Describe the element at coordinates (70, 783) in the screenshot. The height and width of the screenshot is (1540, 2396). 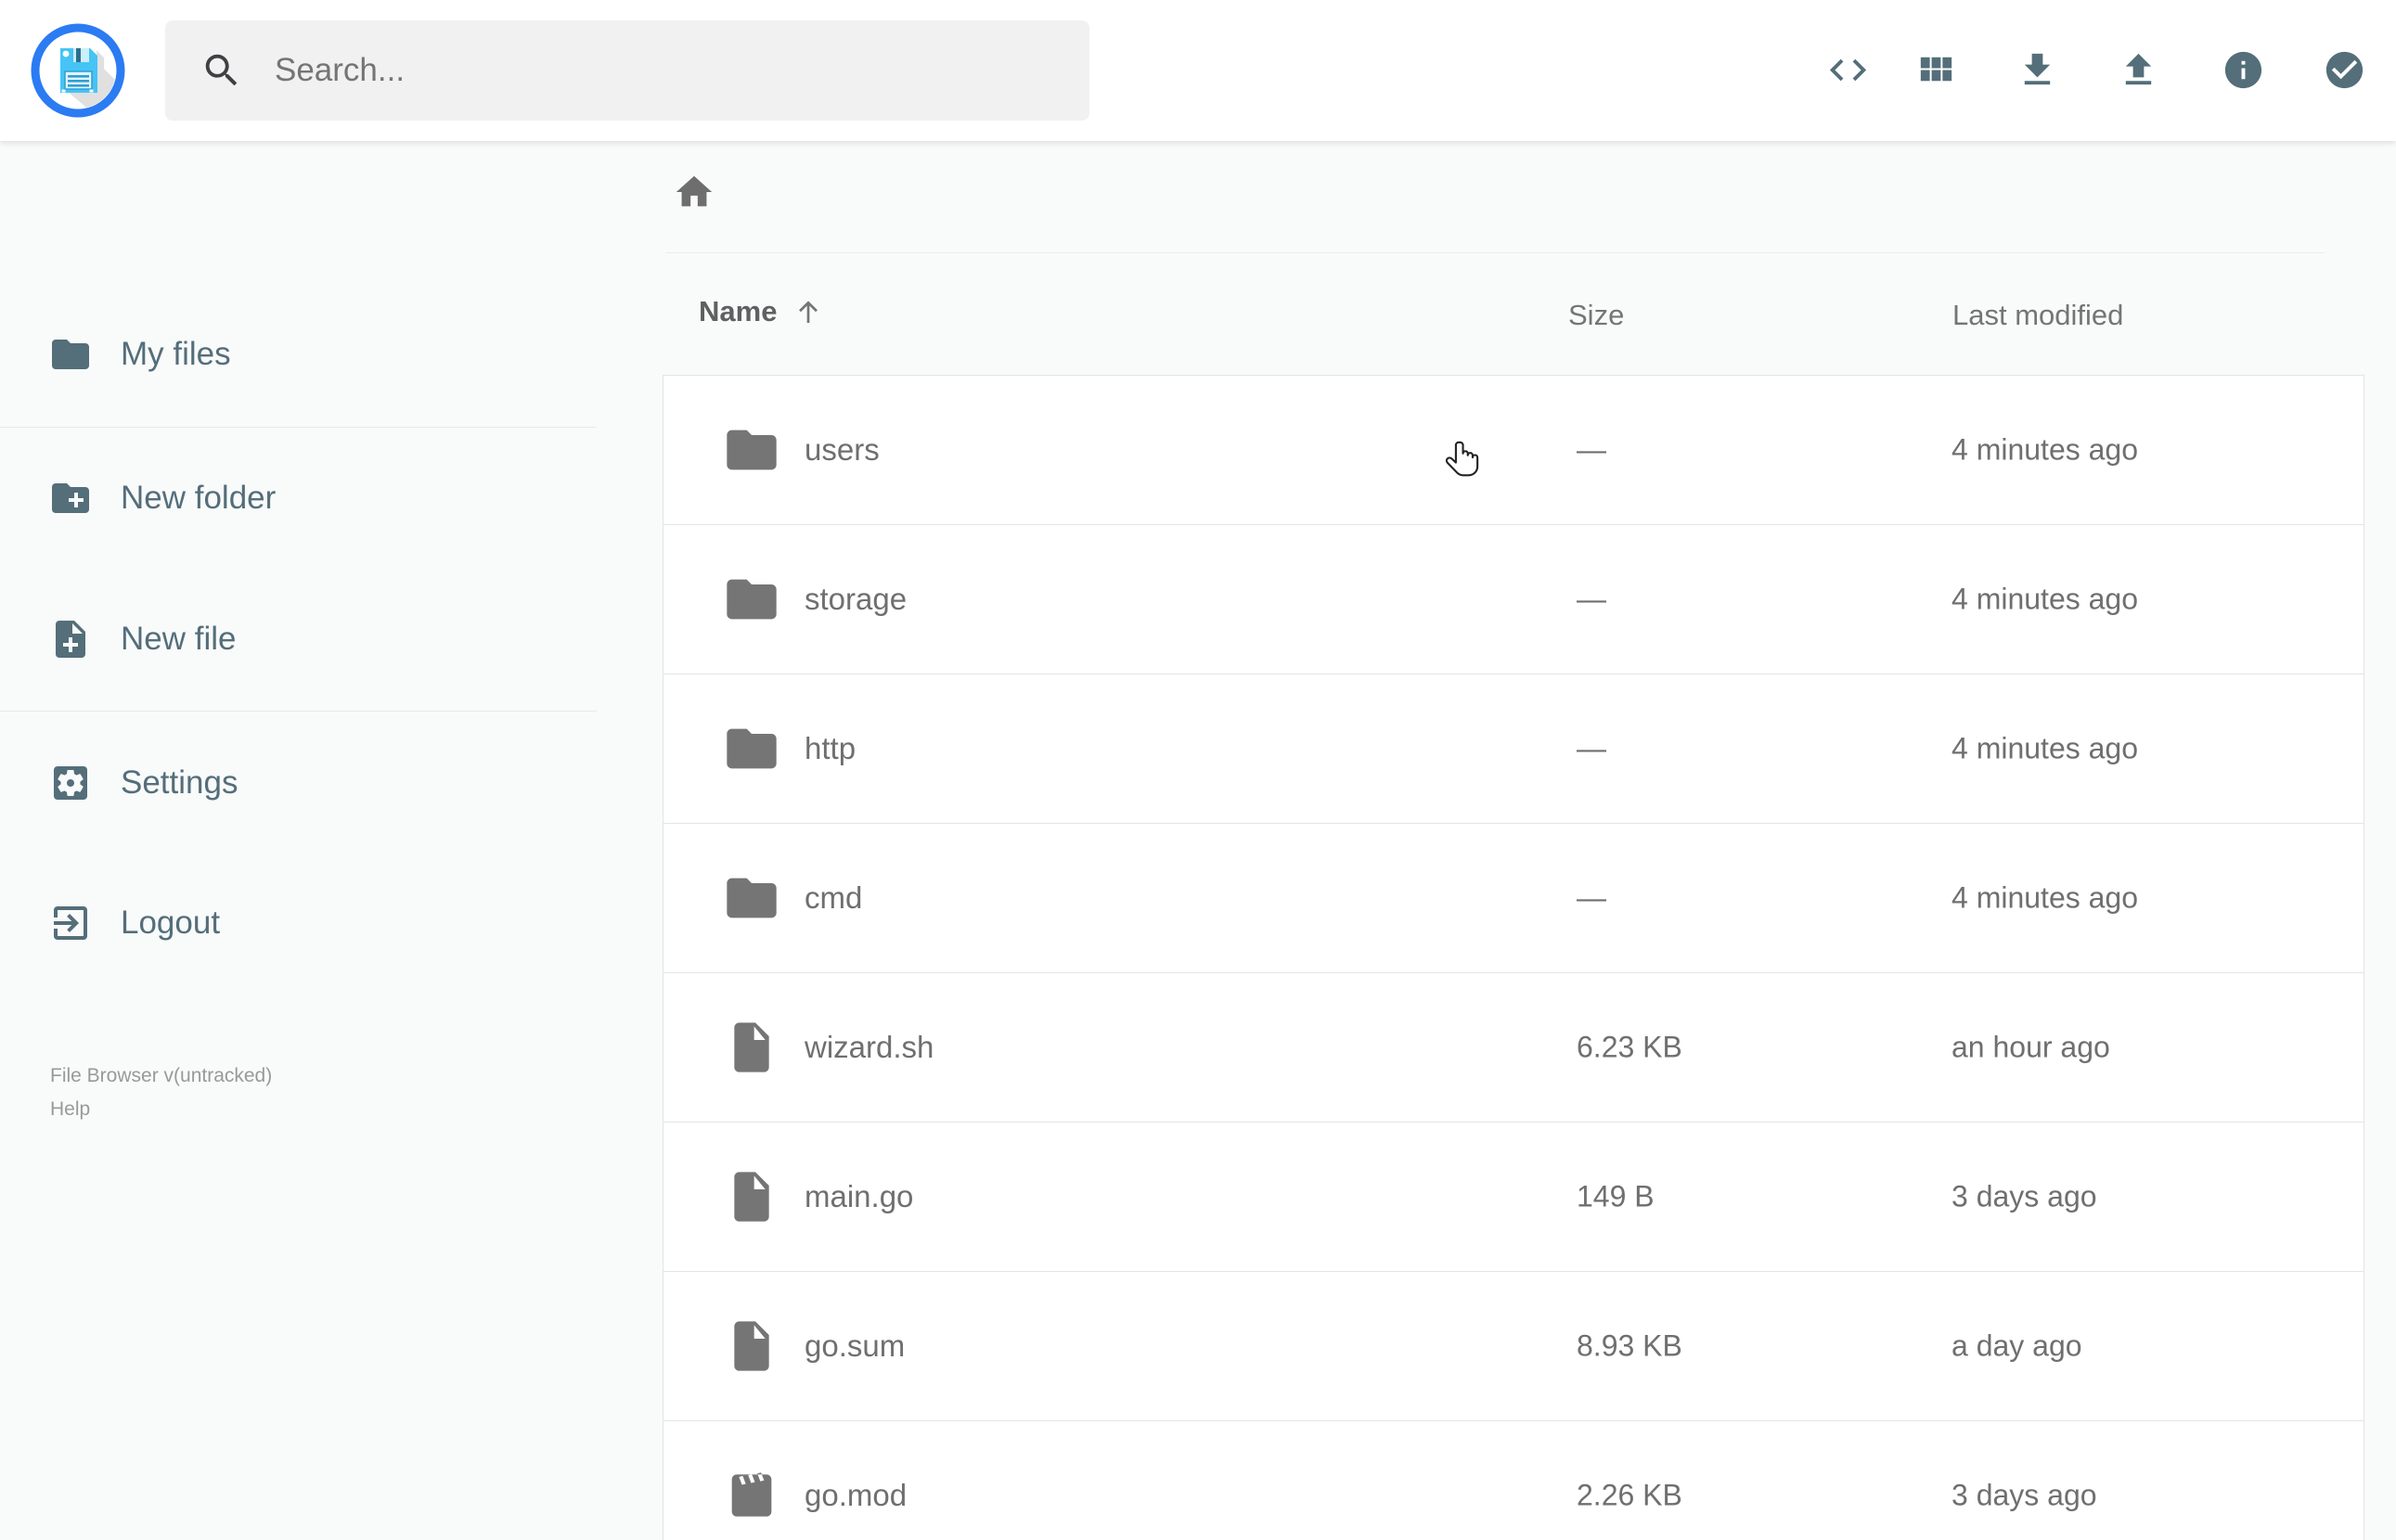
I see `settings-icon` at that location.